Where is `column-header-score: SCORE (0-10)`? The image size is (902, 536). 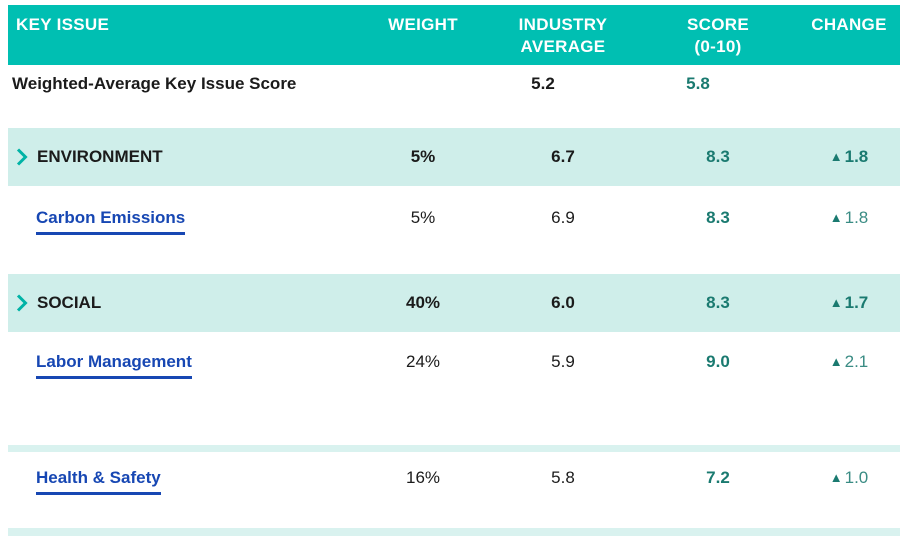
column-header-score: SCORE (0-10) is located at coordinates (718, 35).